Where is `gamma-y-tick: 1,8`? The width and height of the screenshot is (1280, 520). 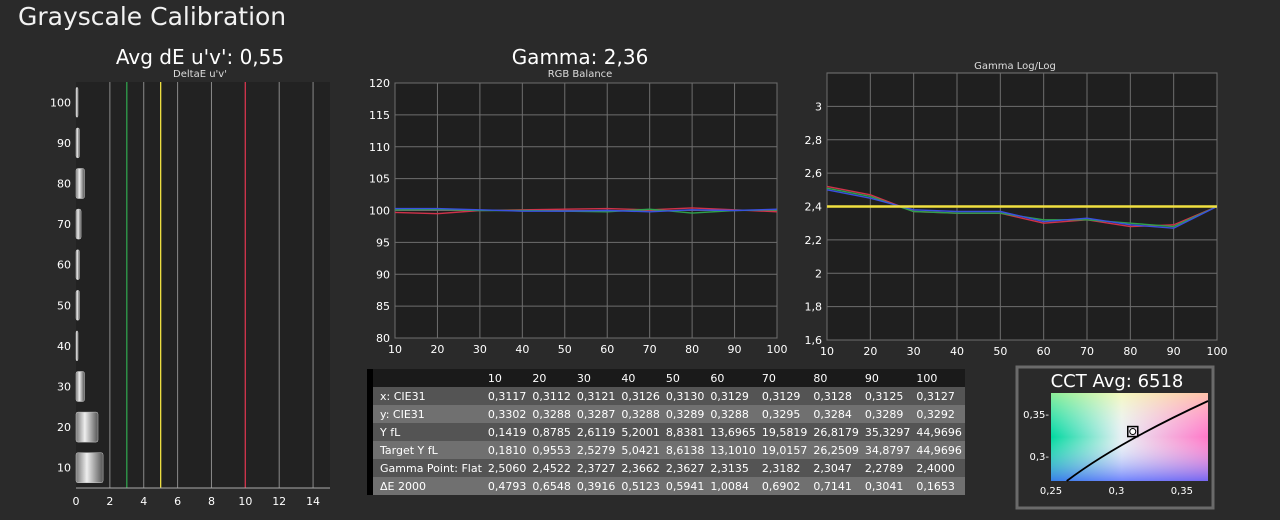
gamma-y-tick: 1,8 is located at coordinates (814, 307).